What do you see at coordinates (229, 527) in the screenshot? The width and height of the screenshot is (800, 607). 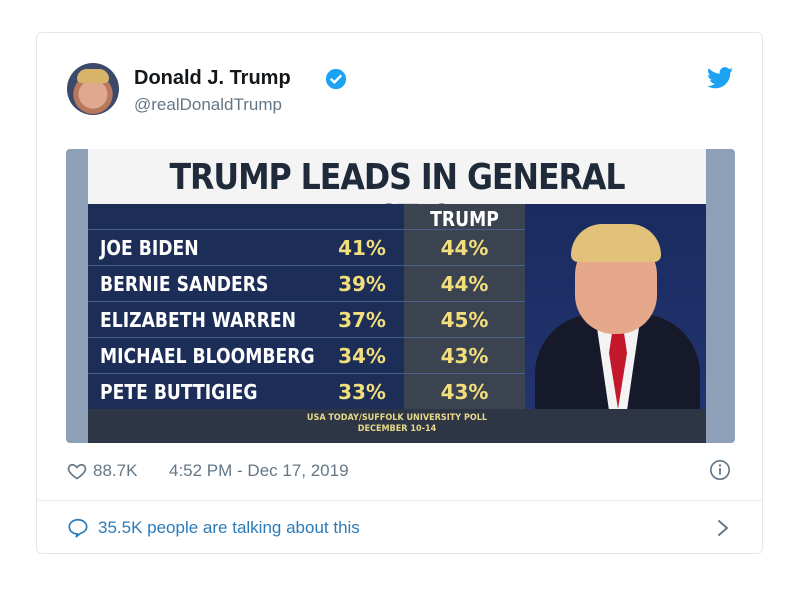 I see `conversation-link: 35.5K people are talking about this` at bounding box center [229, 527].